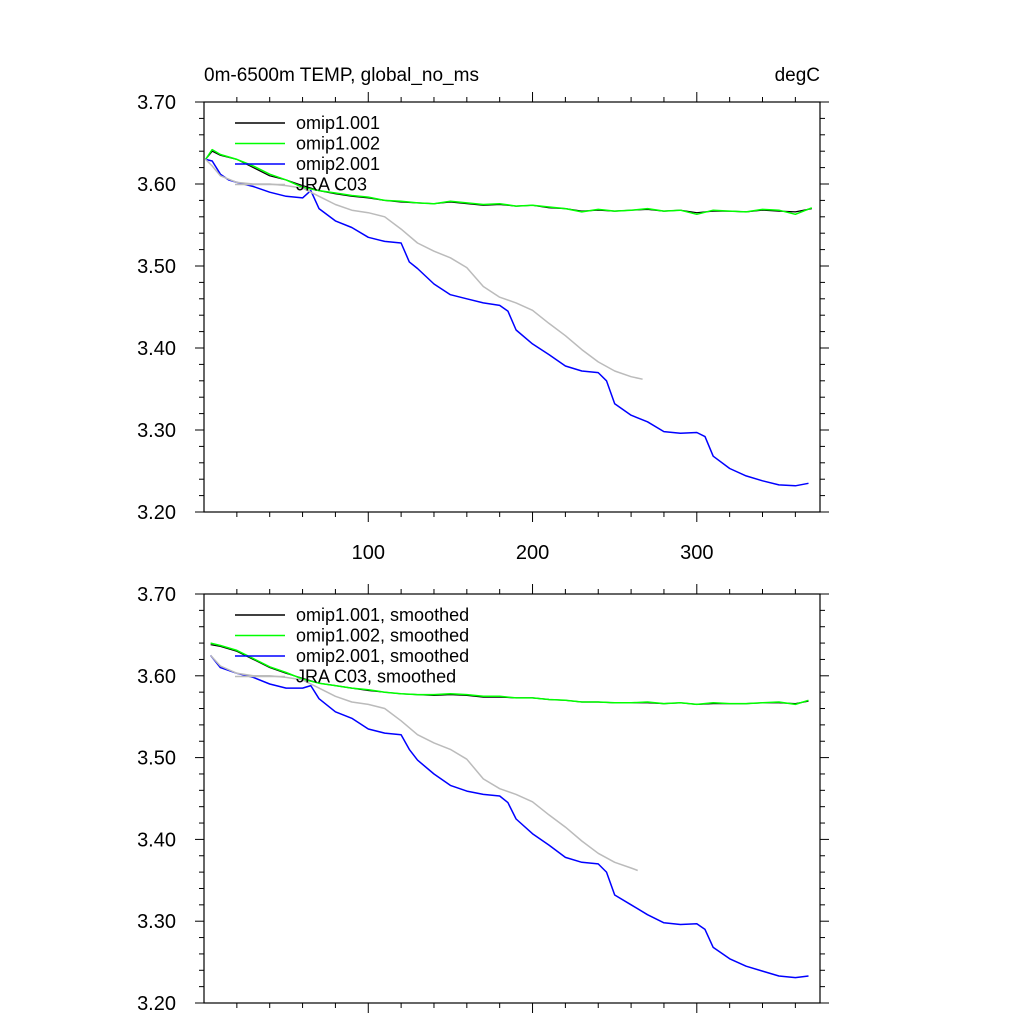 The image size is (1024, 1024). What do you see at coordinates (382, 615) in the screenshot?
I see `legend-smoothed-label: omip1.001, smoothed` at bounding box center [382, 615].